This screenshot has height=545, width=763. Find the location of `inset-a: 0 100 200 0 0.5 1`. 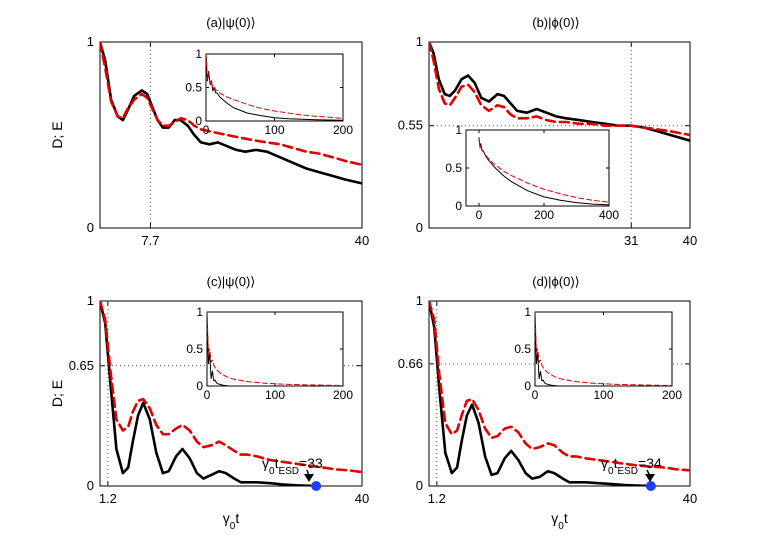

inset-a: 0 100 200 0 0.5 1 is located at coordinates (269, 92).